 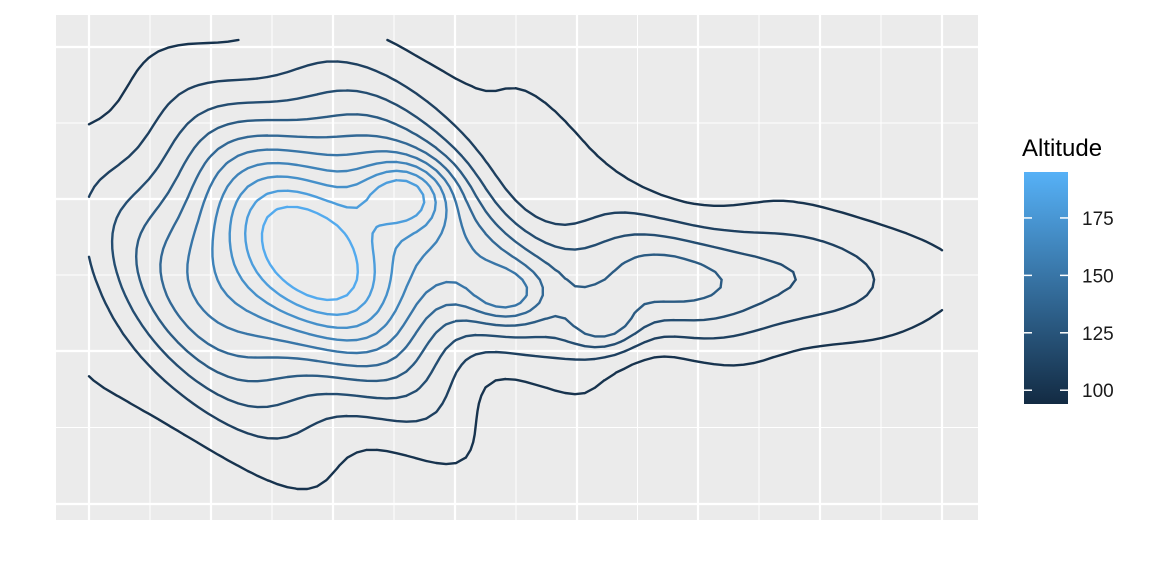 I want to click on colorbar, so click(x=1046, y=288).